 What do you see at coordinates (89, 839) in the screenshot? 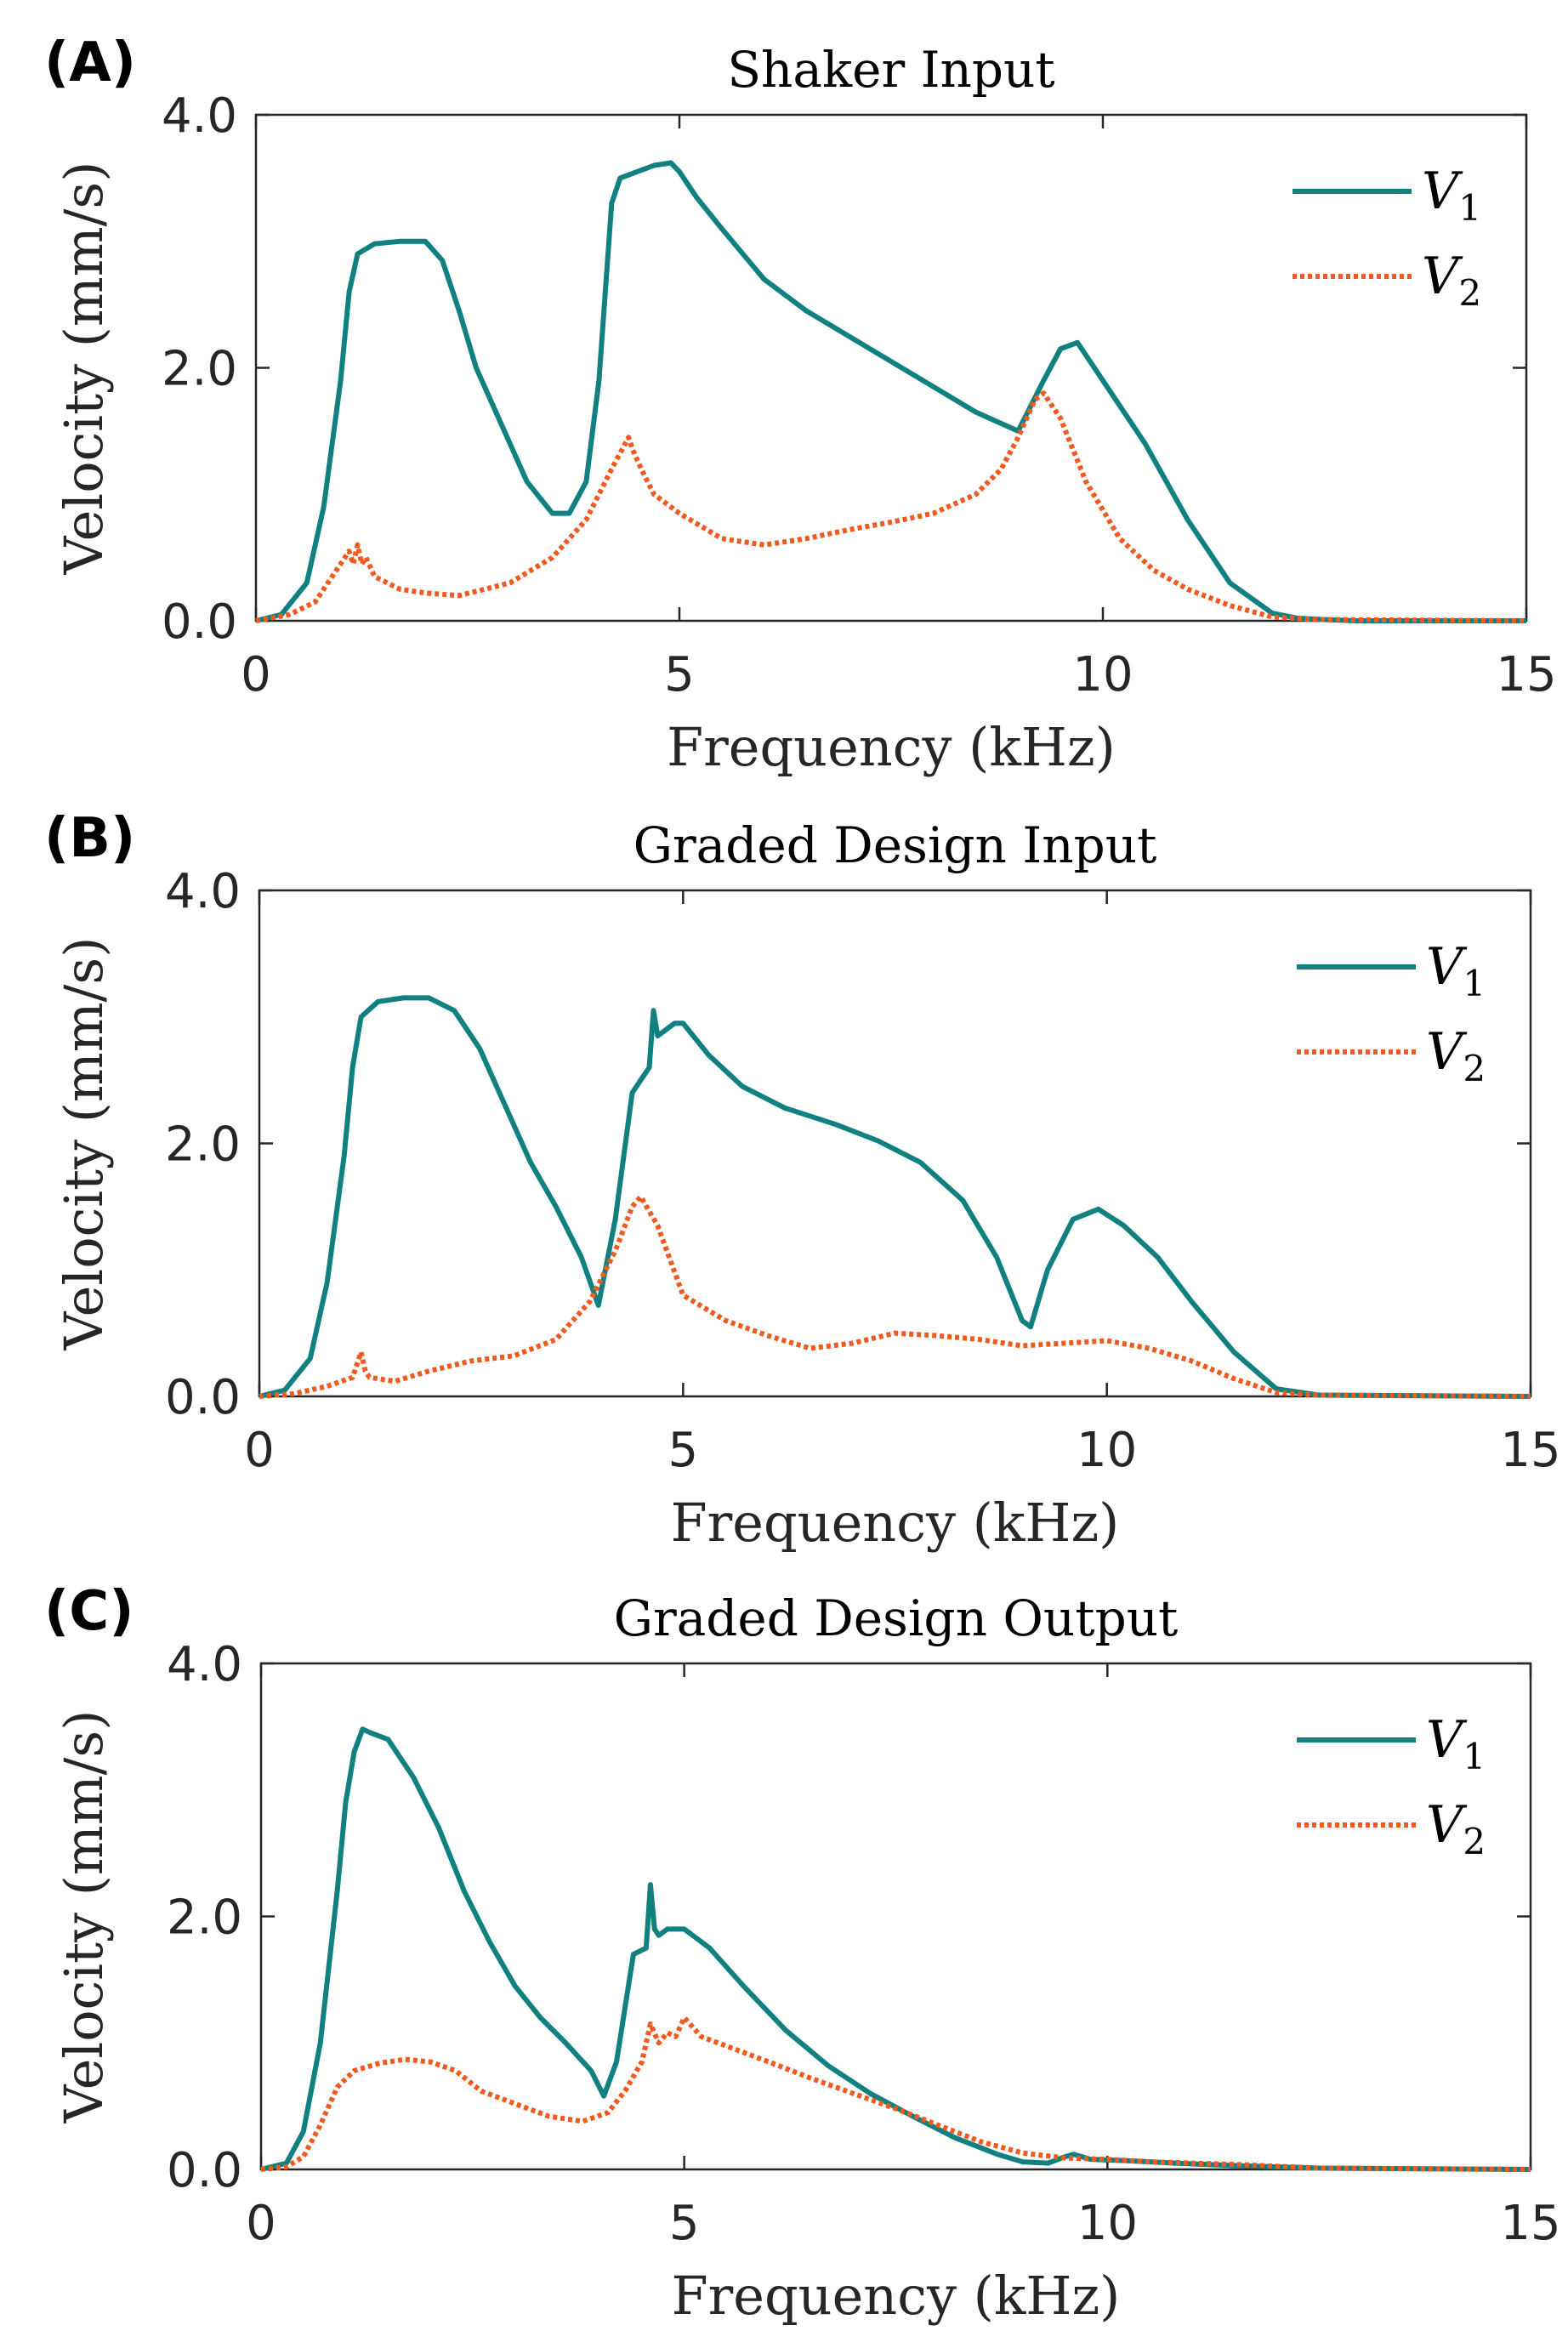
I see `panel-label: (B)` at bounding box center [89, 839].